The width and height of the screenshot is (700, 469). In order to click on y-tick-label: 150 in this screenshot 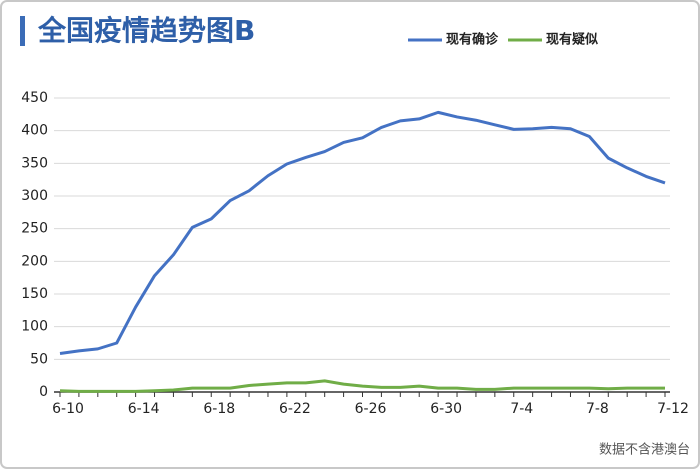, I will do `click(34, 294)`.